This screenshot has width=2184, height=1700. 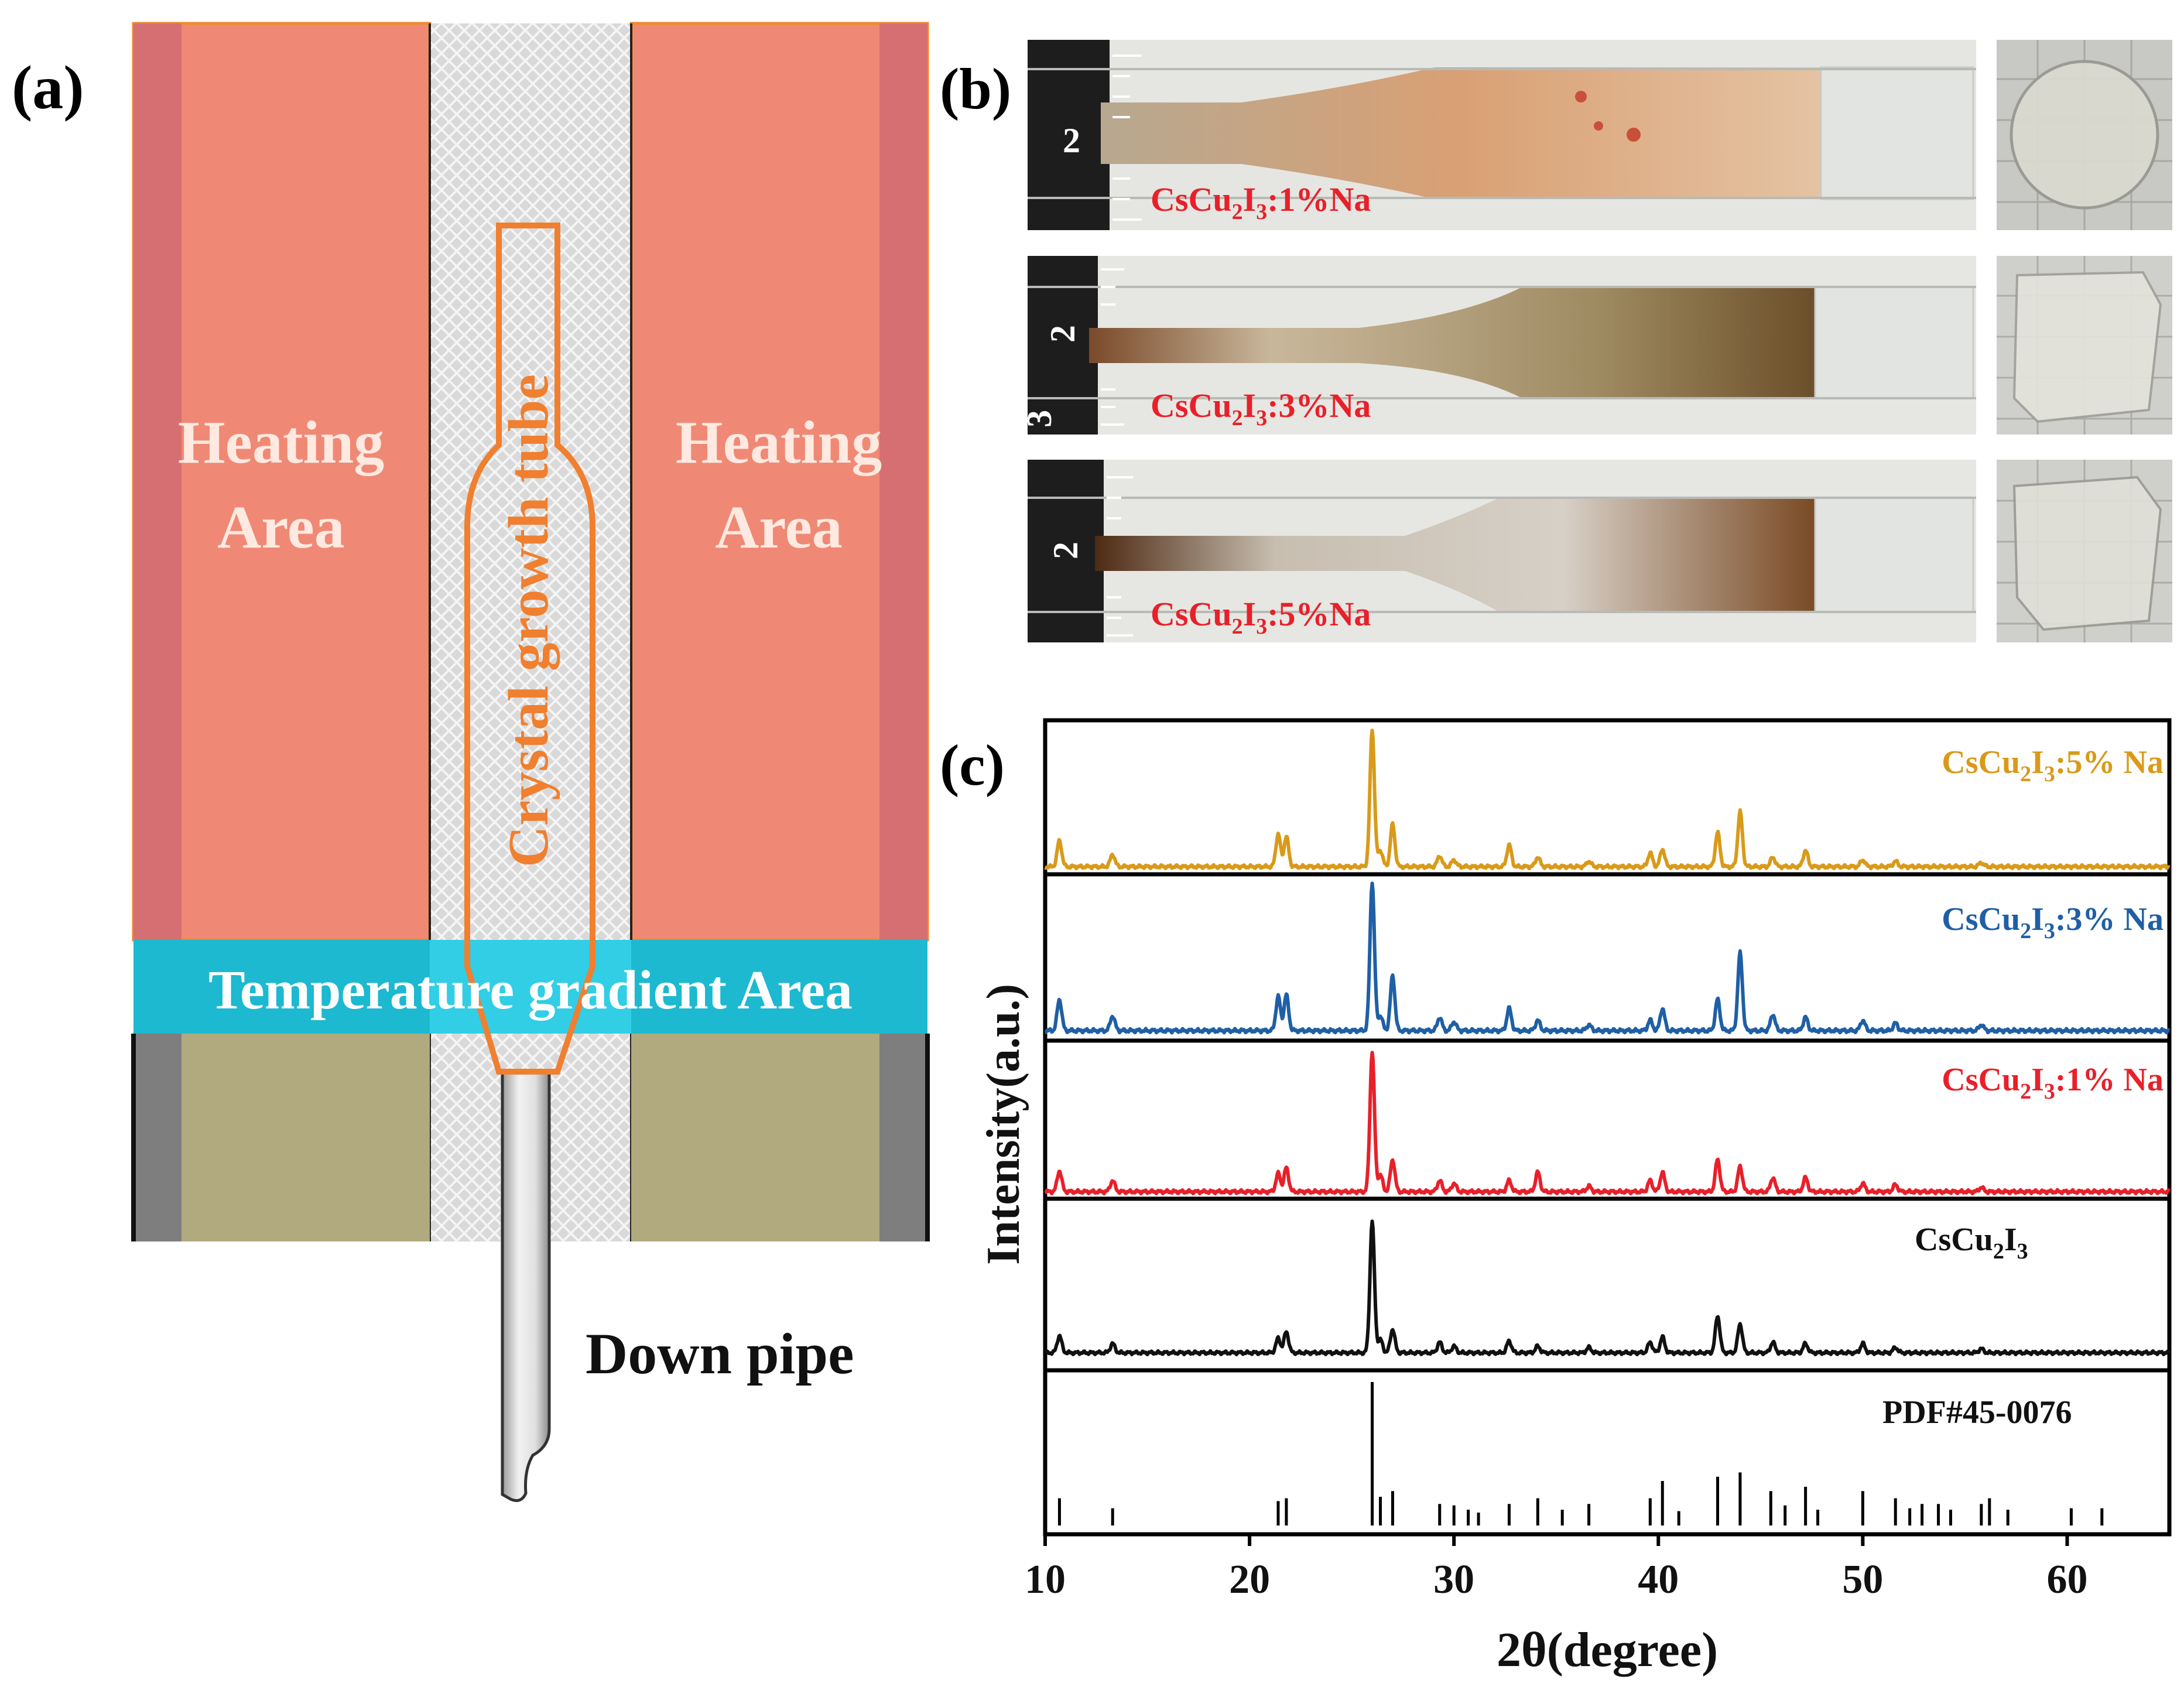 What do you see at coordinates (1062, 334) in the screenshot?
I see `ruler-digit-2a: 2` at bounding box center [1062, 334].